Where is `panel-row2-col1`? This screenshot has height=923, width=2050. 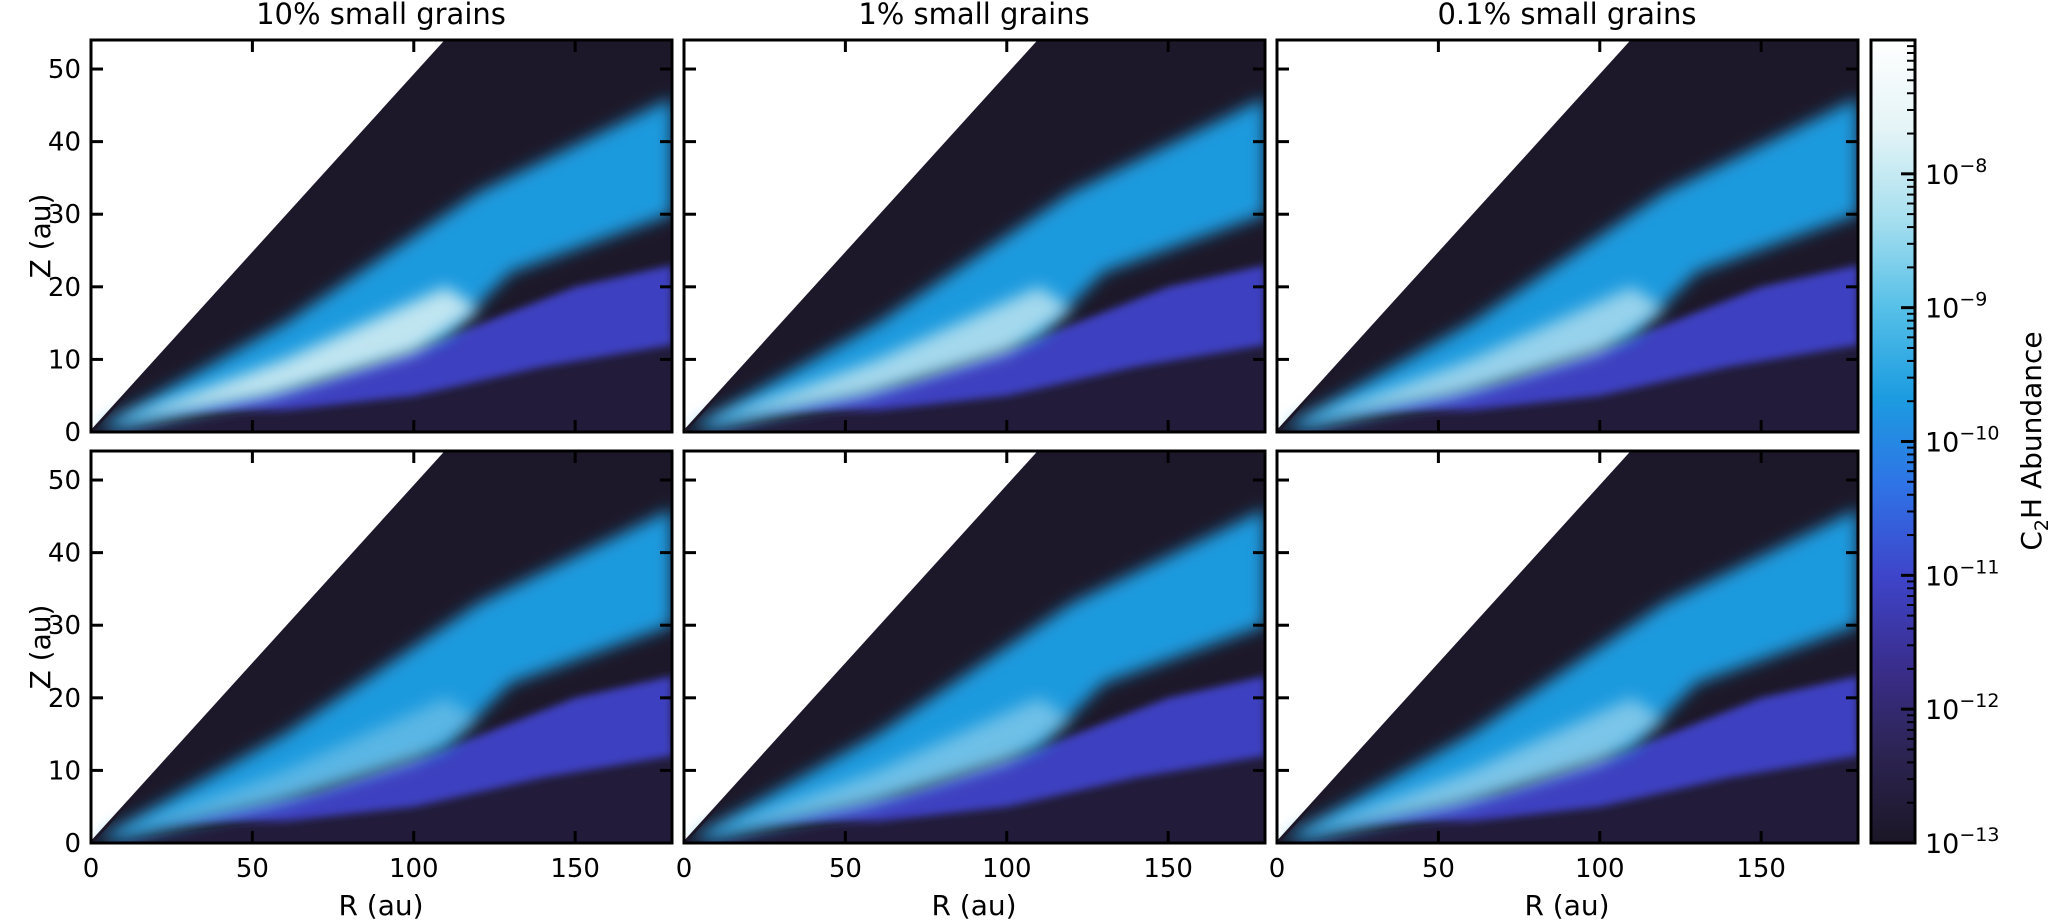 panel-row2-col1 is located at coordinates (381, 647).